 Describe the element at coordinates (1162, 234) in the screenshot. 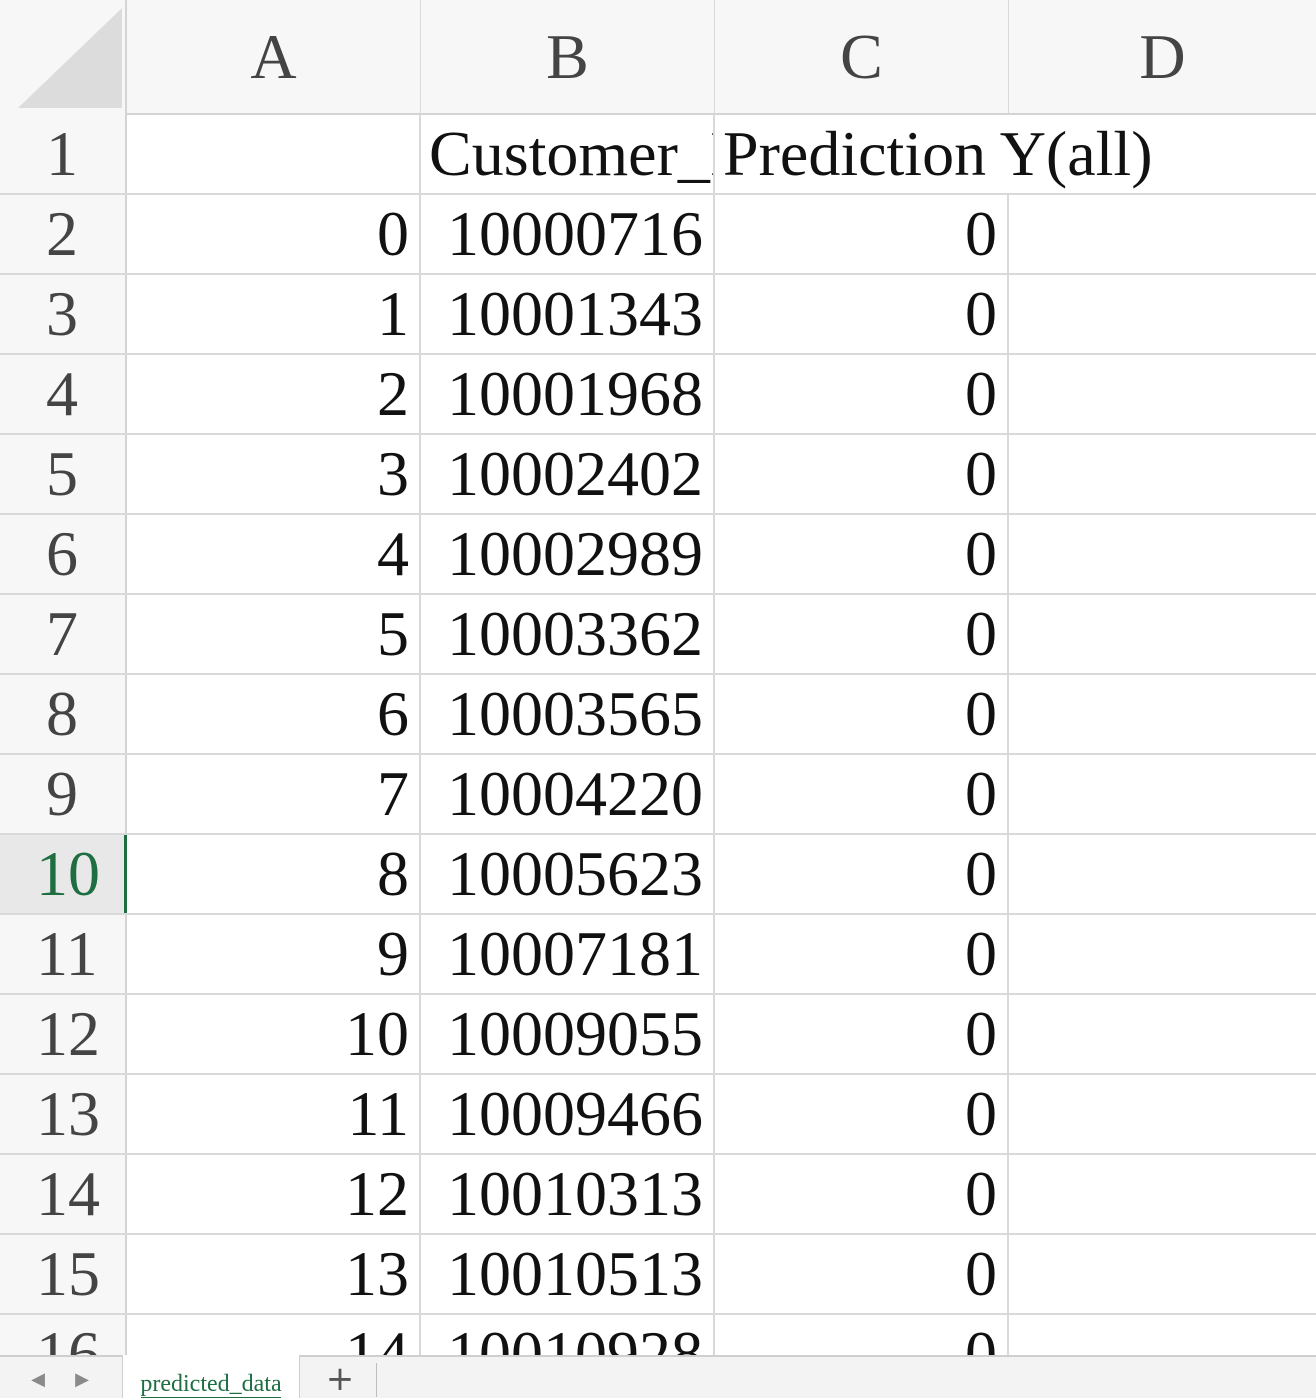

I see `cell-d2` at that location.